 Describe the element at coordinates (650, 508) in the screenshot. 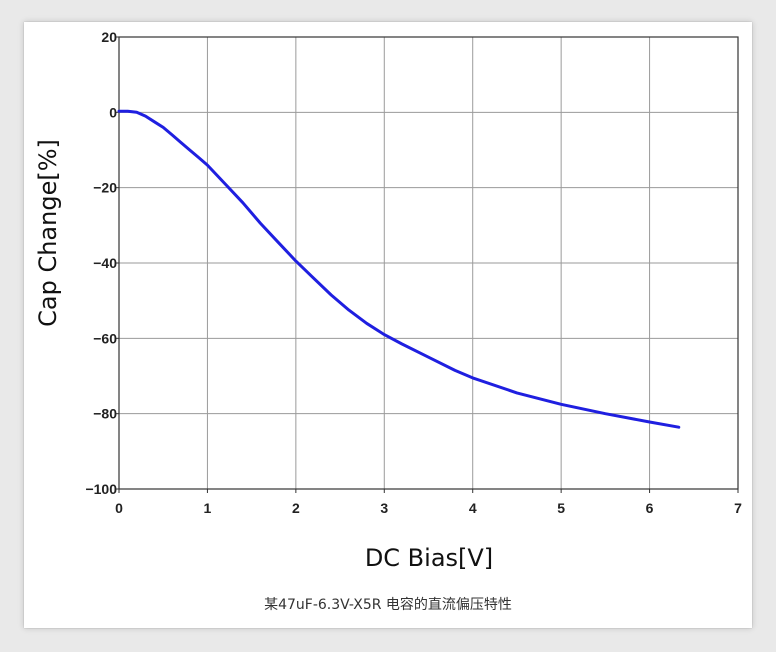

I see `x-tick-label: 6` at that location.